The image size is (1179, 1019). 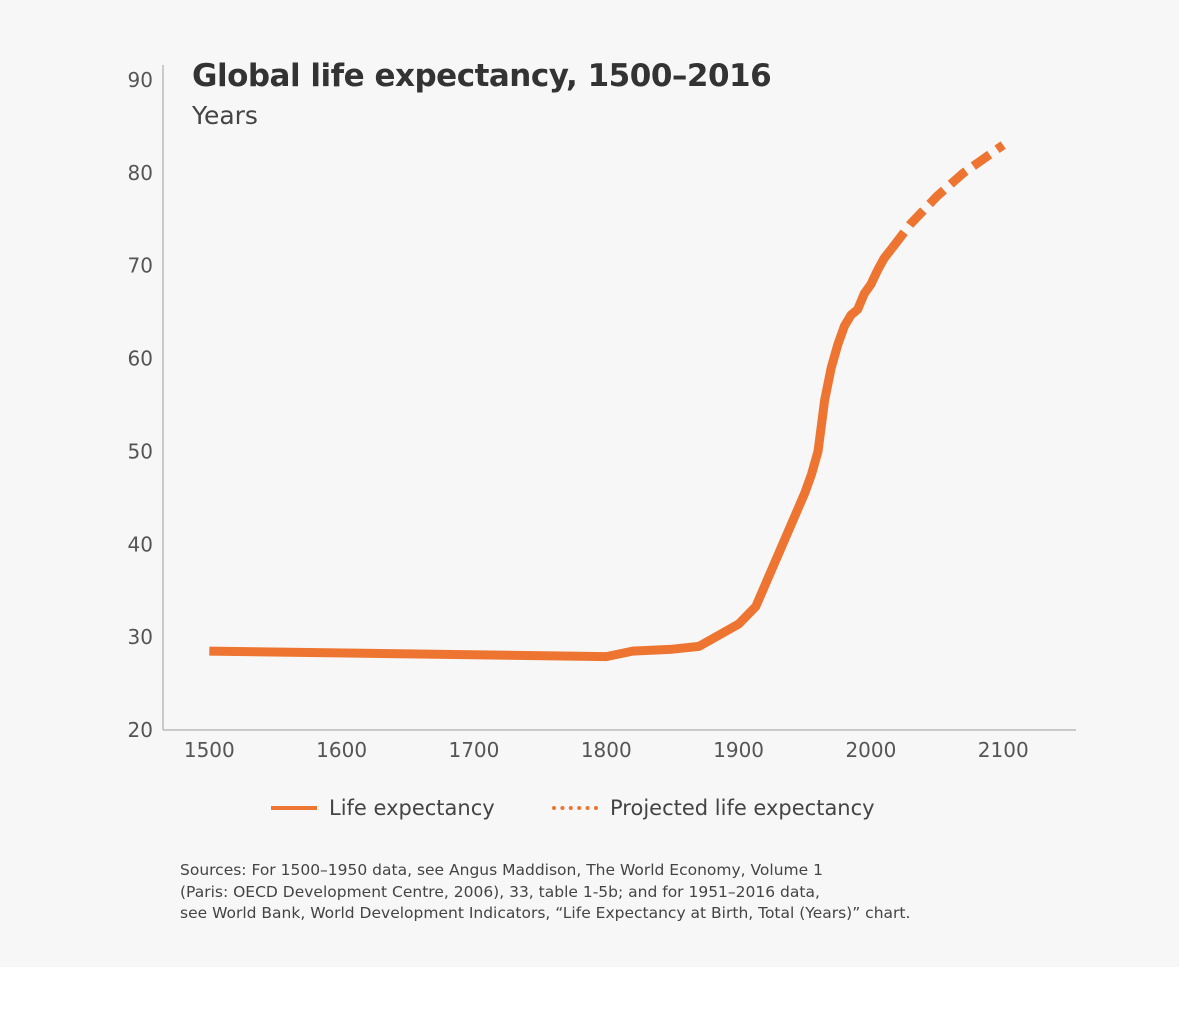 What do you see at coordinates (870, 750) in the screenshot?
I see `x-tick-label: 2000` at bounding box center [870, 750].